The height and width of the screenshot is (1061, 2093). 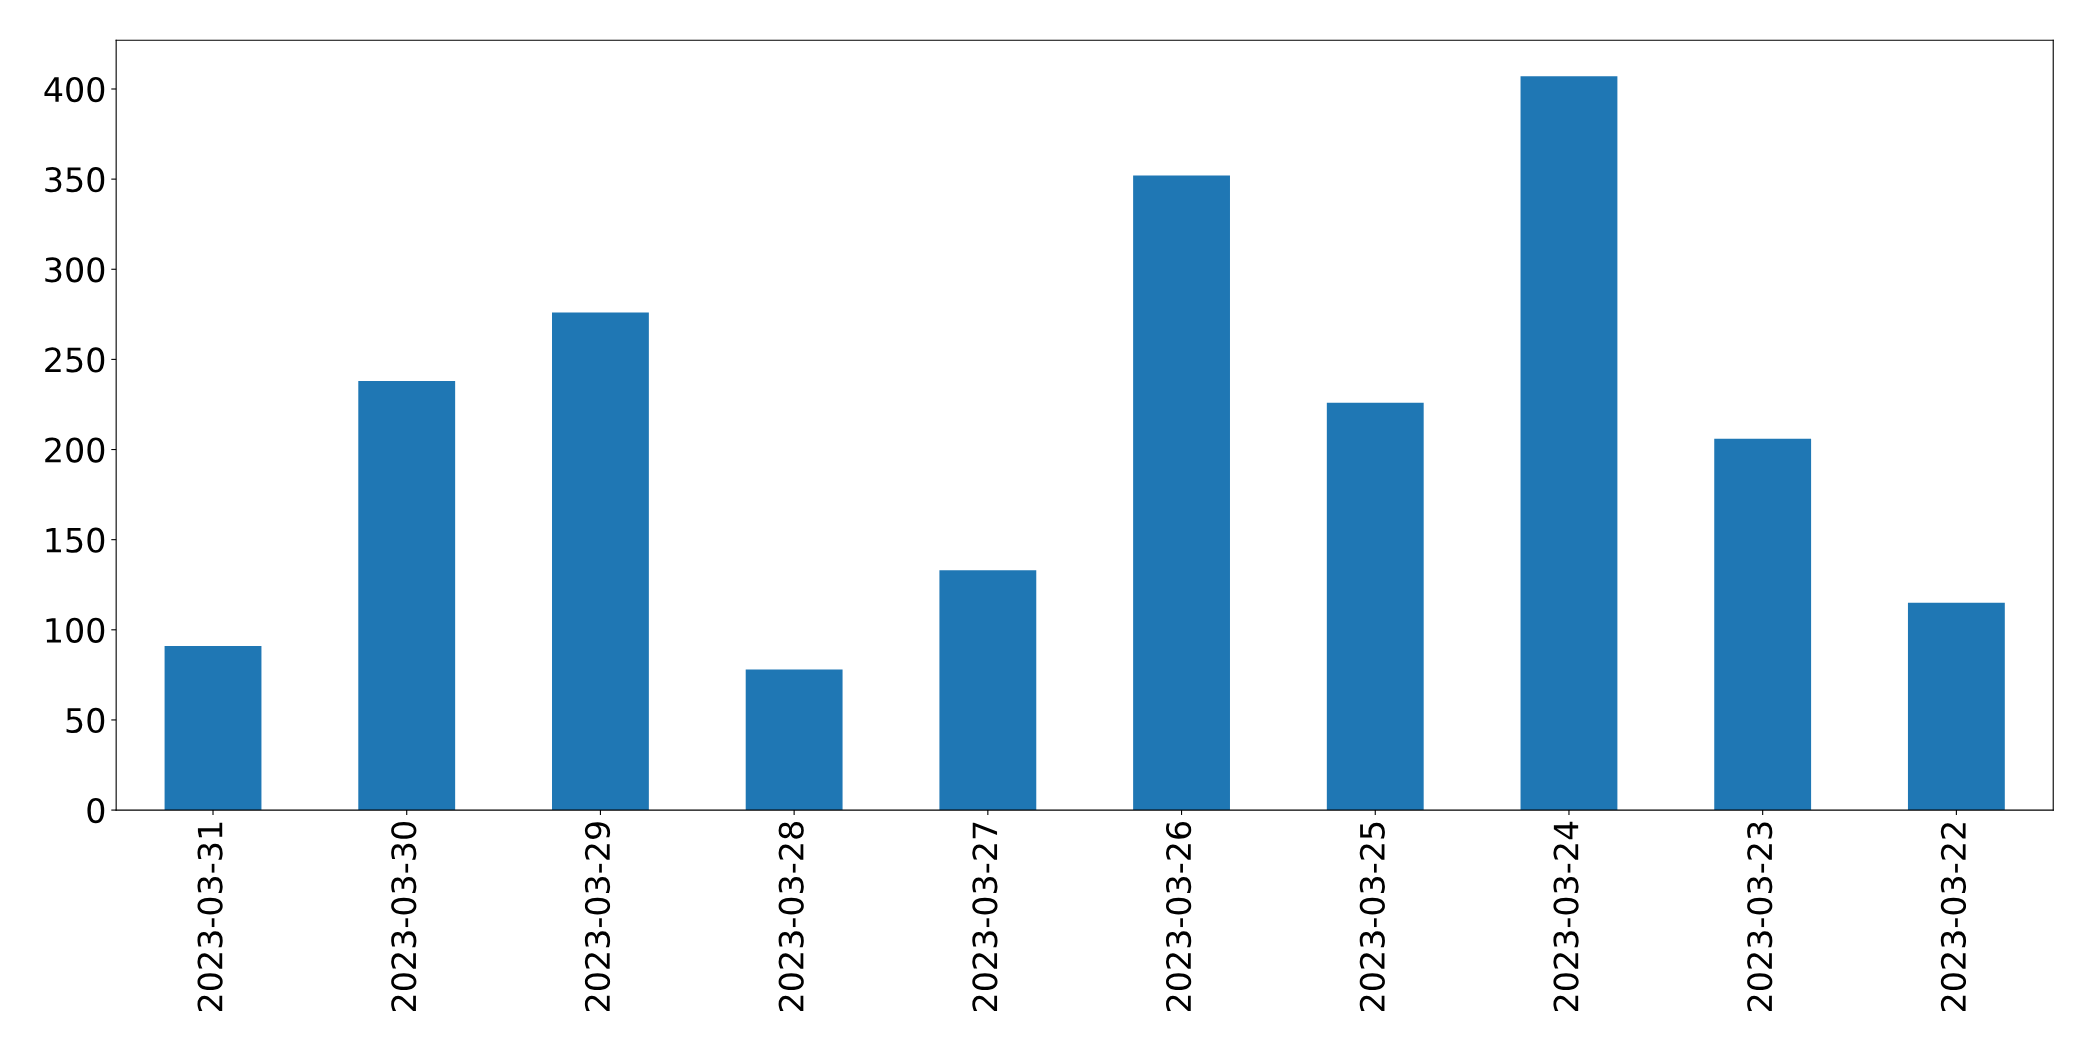 What do you see at coordinates (210, 917) in the screenshot?
I see `x-tick-label: 2023-03-31` at bounding box center [210, 917].